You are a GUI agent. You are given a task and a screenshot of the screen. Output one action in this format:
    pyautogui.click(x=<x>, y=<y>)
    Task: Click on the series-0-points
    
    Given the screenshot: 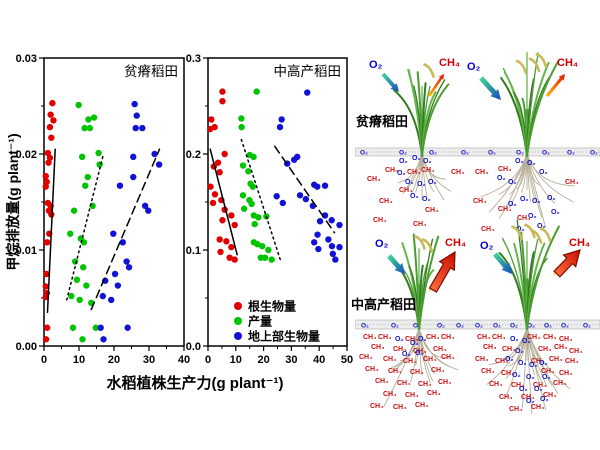 What is the action you would take?
    pyautogui.click(x=222, y=175)
    